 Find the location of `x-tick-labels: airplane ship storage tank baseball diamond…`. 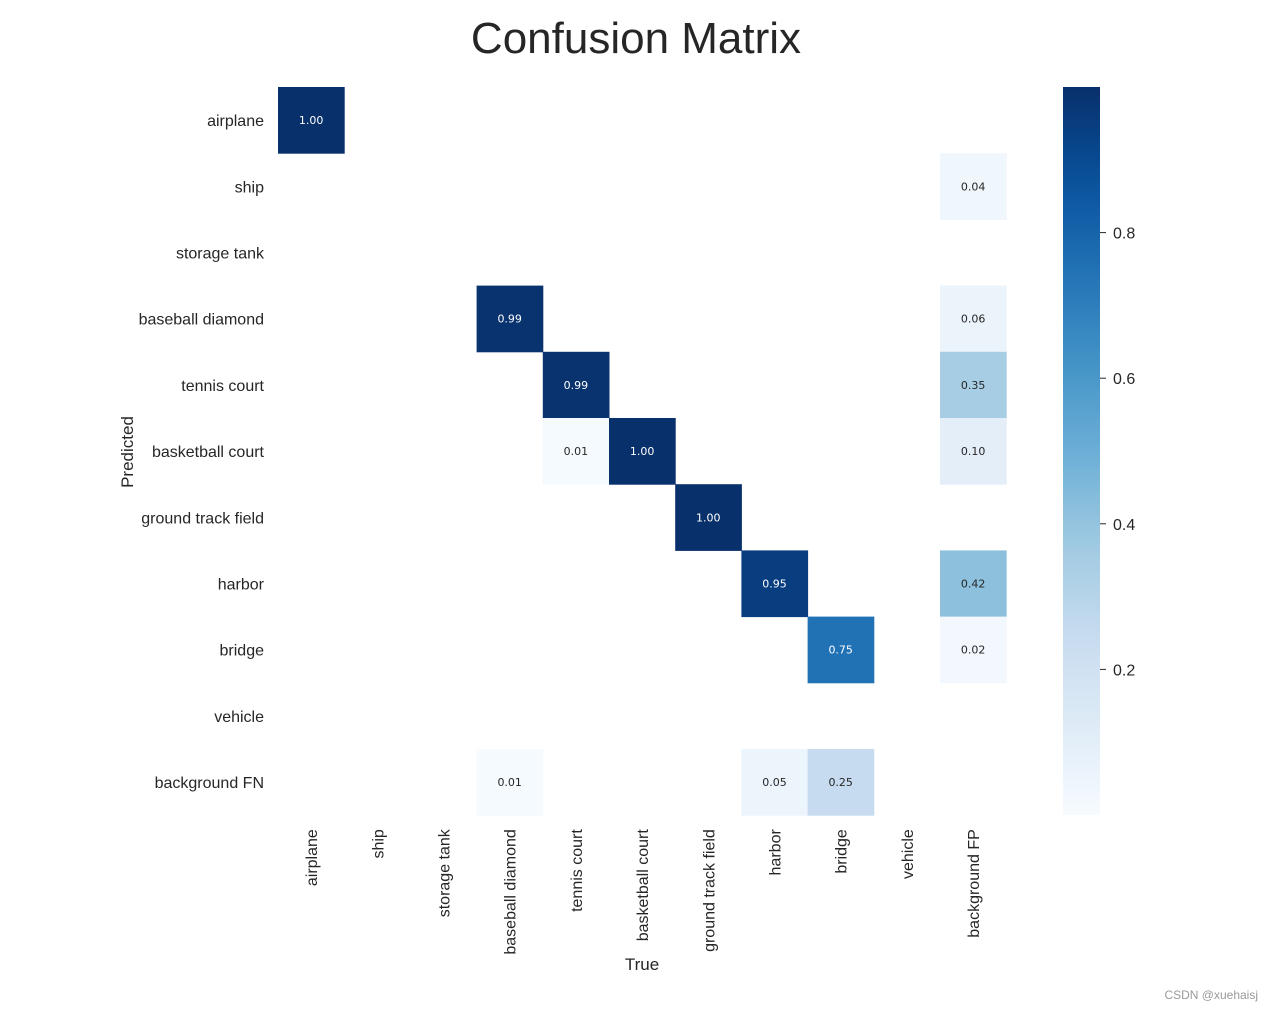

x-tick-labels: airplane ship storage tank baseball diamond… is located at coordinates (643, 891).